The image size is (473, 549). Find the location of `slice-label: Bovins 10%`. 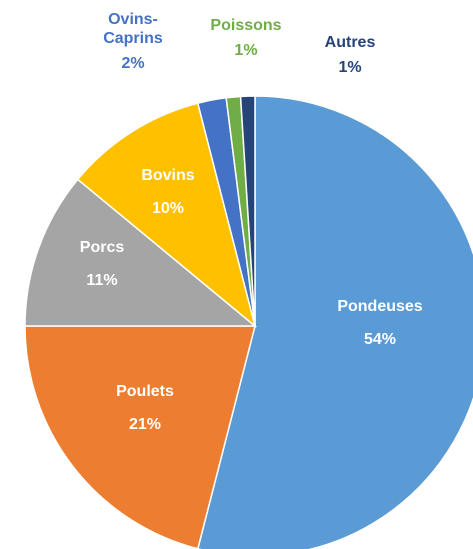

slice-label: Bovins 10% is located at coordinates (167, 192).